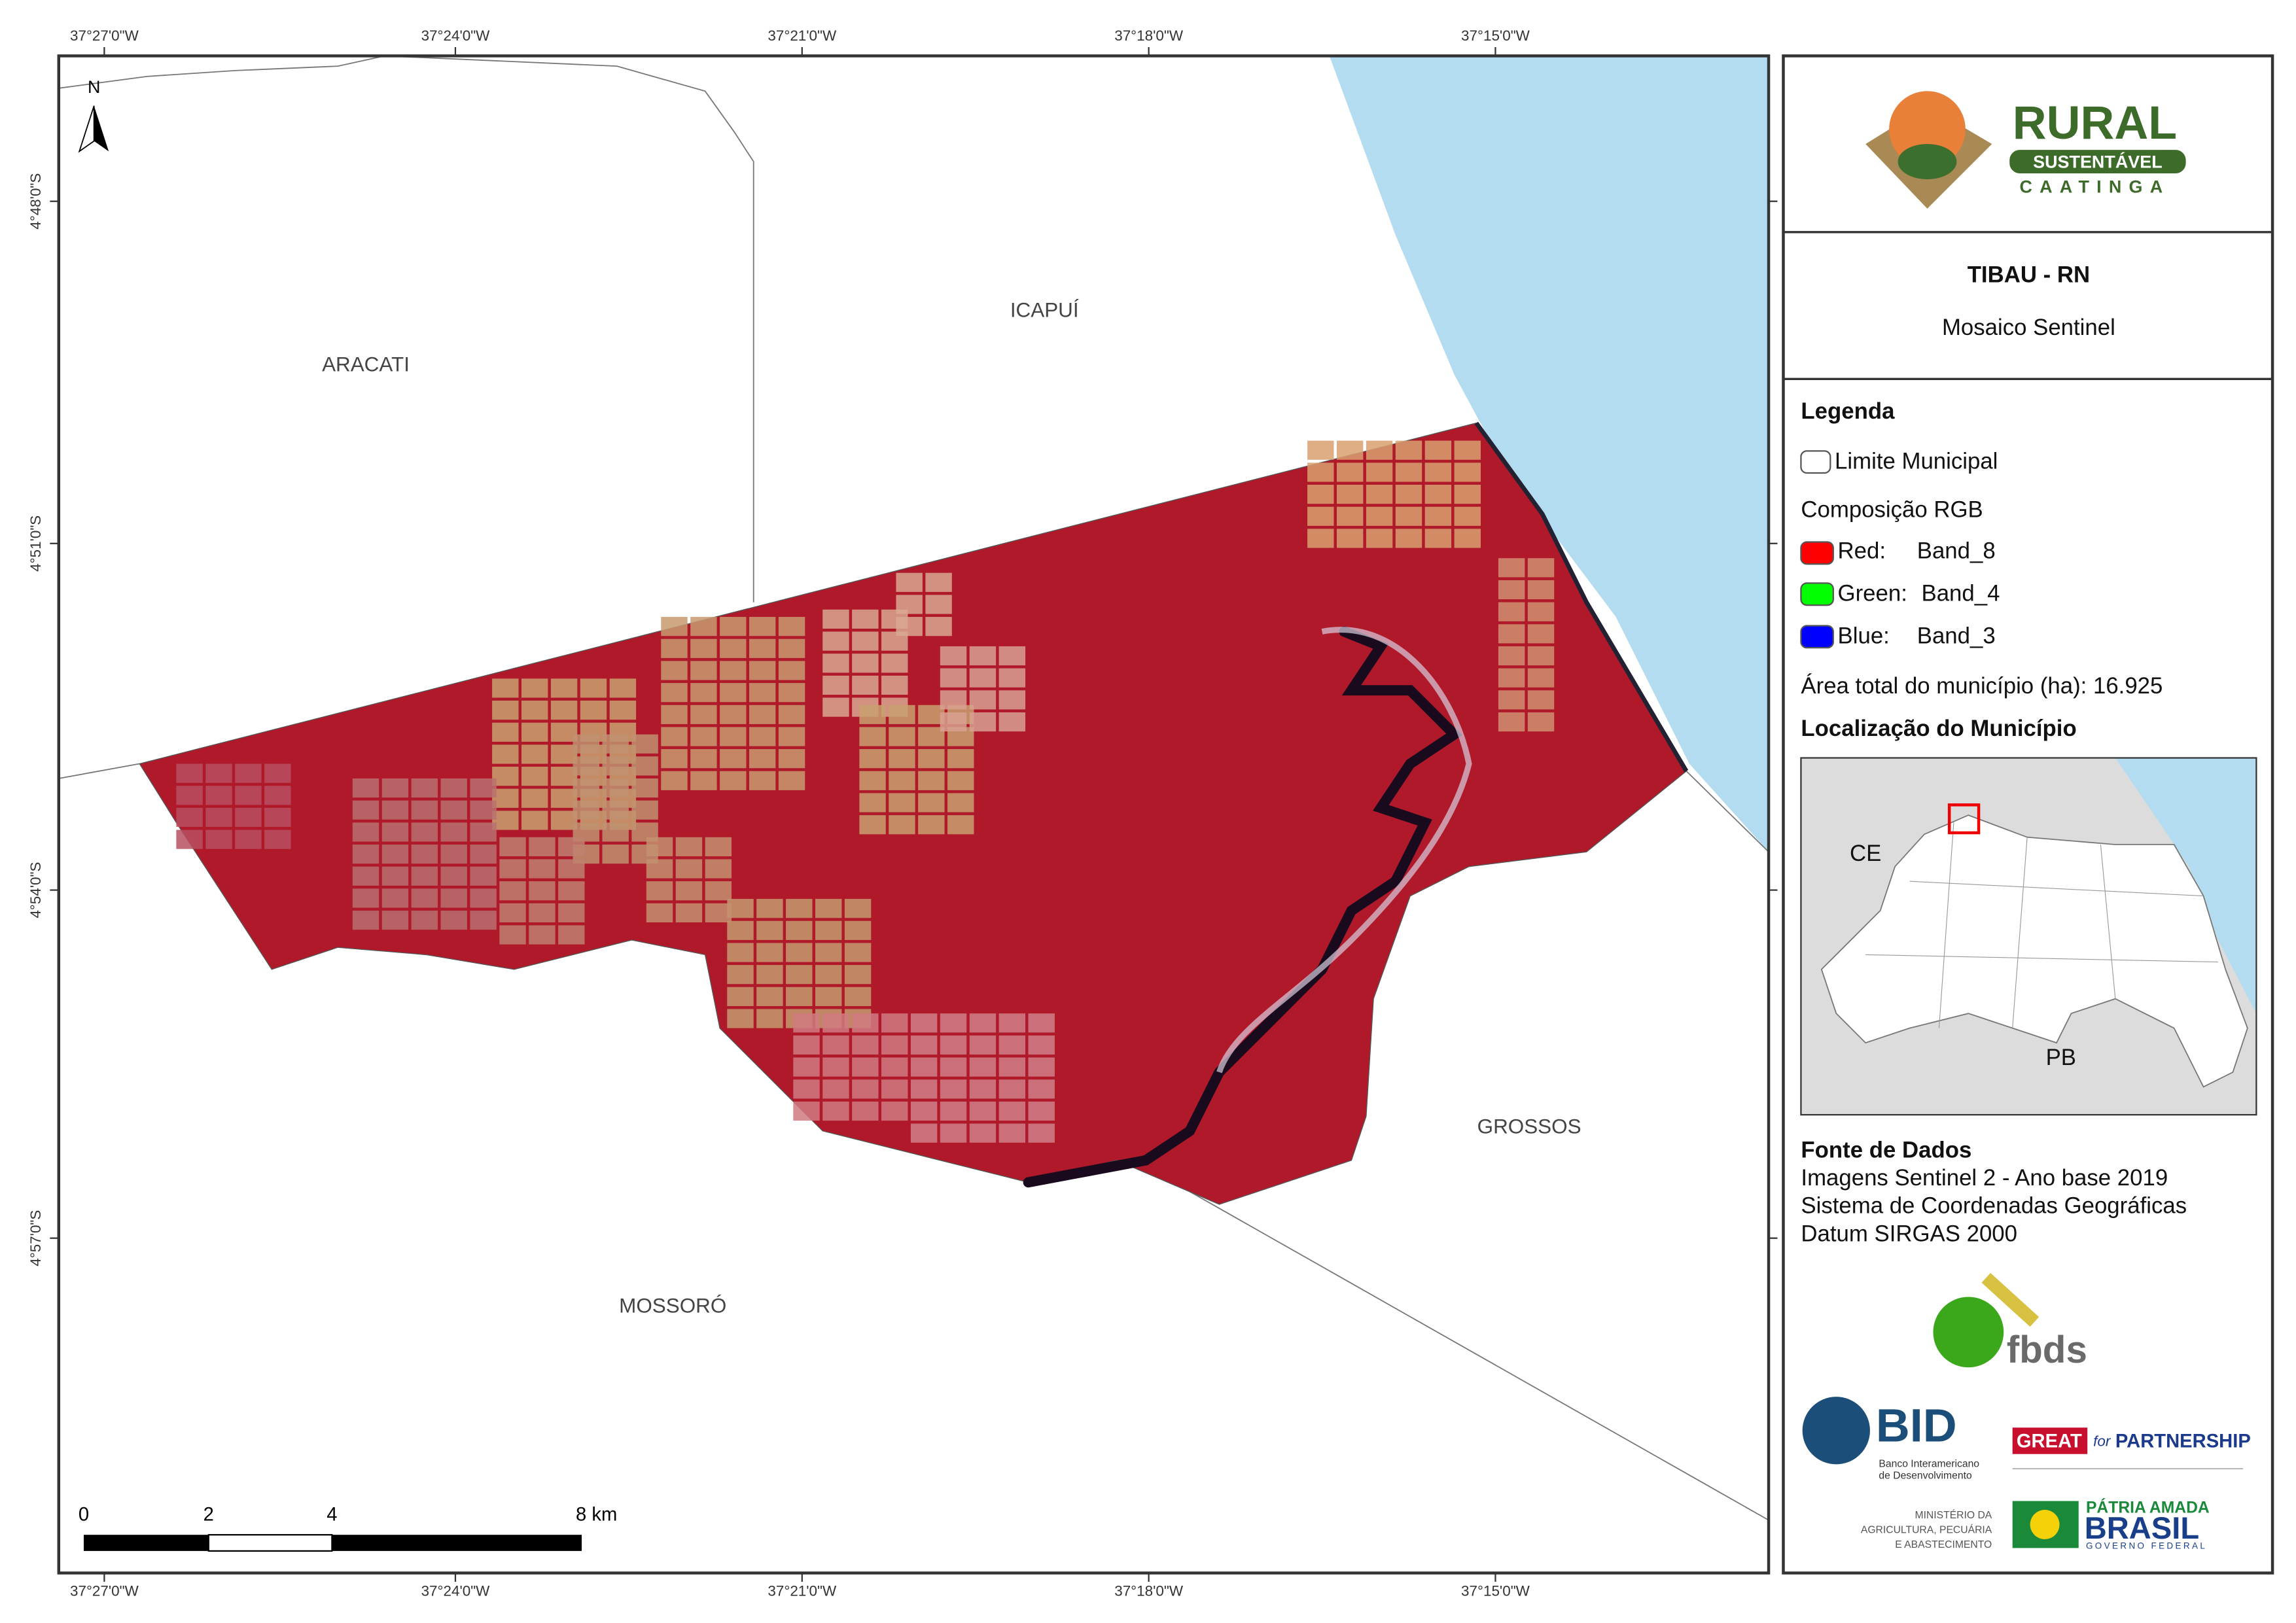 The width and height of the screenshot is (2296, 1623). I want to click on scale-label: 8 km, so click(597, 1516).